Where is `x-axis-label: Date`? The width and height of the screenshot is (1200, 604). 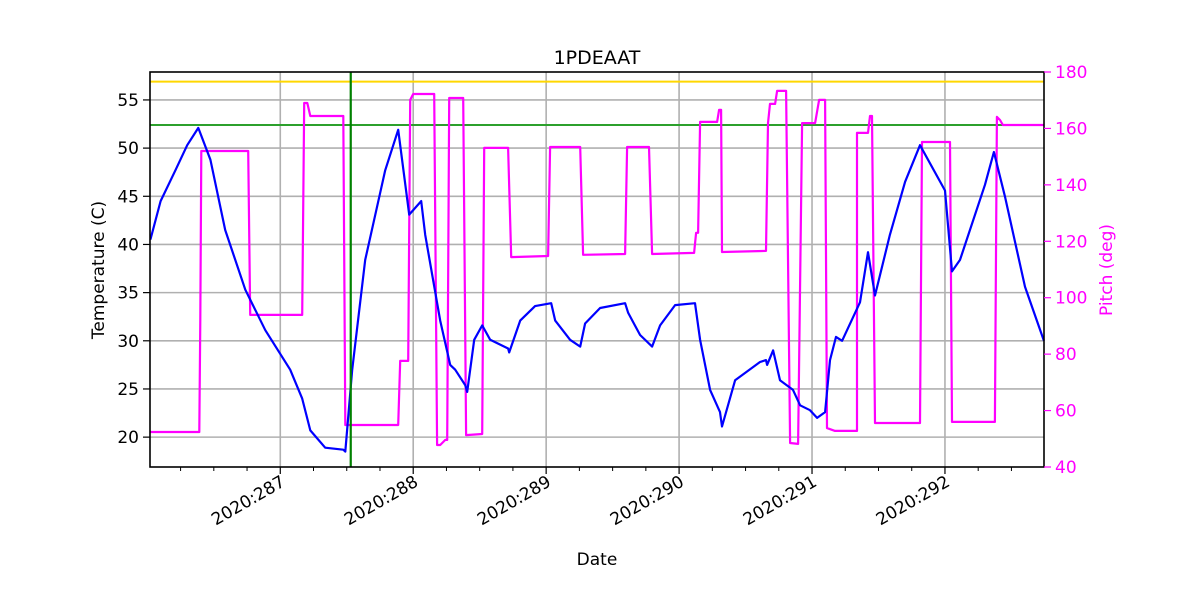 x-axis-label: Date is located at coordinates (597, 560).